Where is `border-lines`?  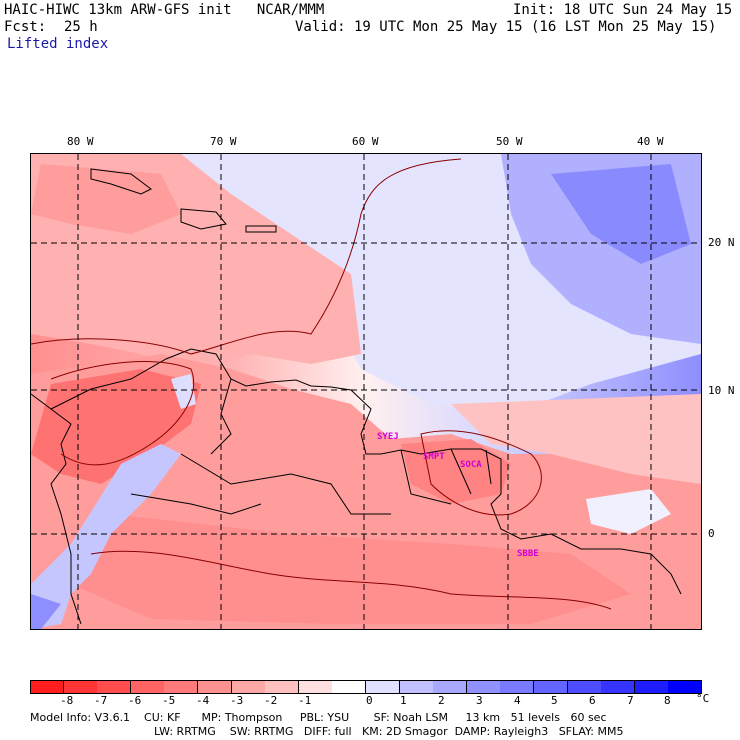 border-lines is located at coordinates (311, 446).